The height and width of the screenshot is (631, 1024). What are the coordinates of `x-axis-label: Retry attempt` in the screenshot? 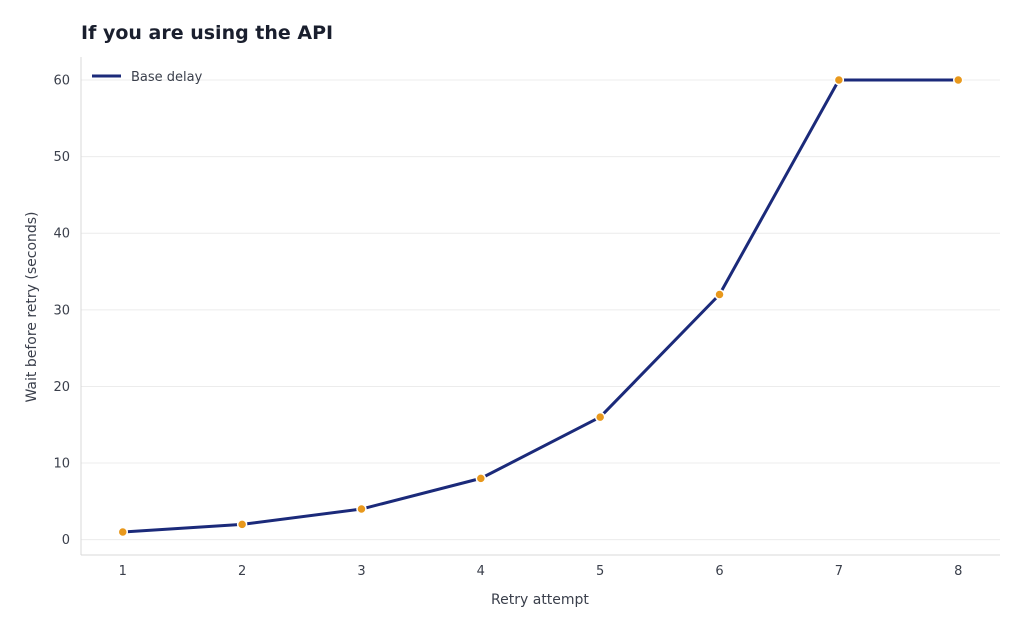 It's located at (540, 600).